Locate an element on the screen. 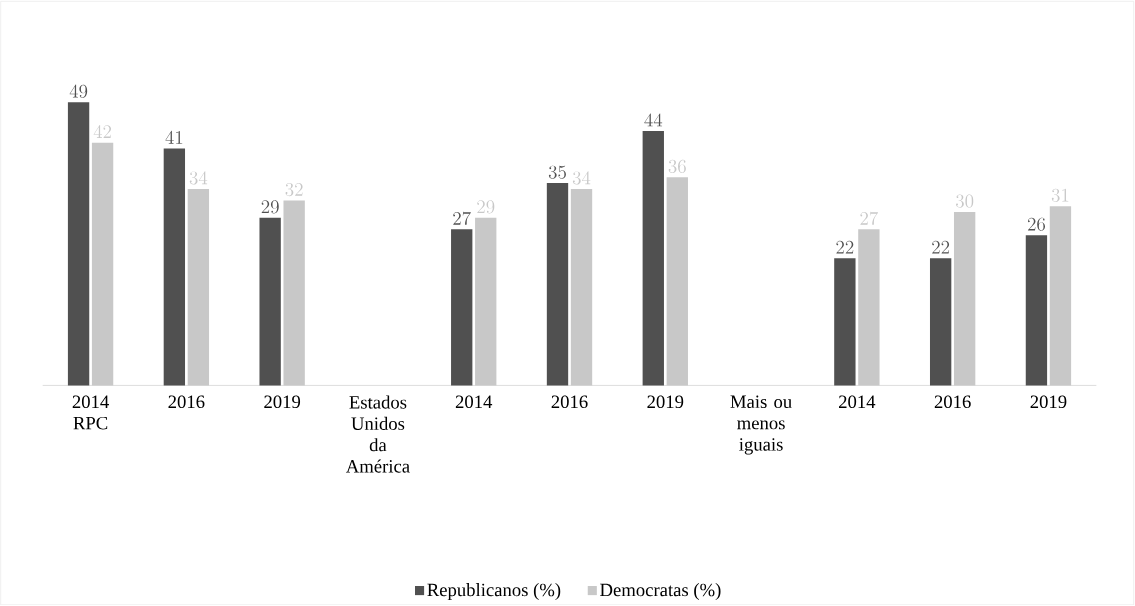  data-label: 49 is located at coordinates (78, 91).